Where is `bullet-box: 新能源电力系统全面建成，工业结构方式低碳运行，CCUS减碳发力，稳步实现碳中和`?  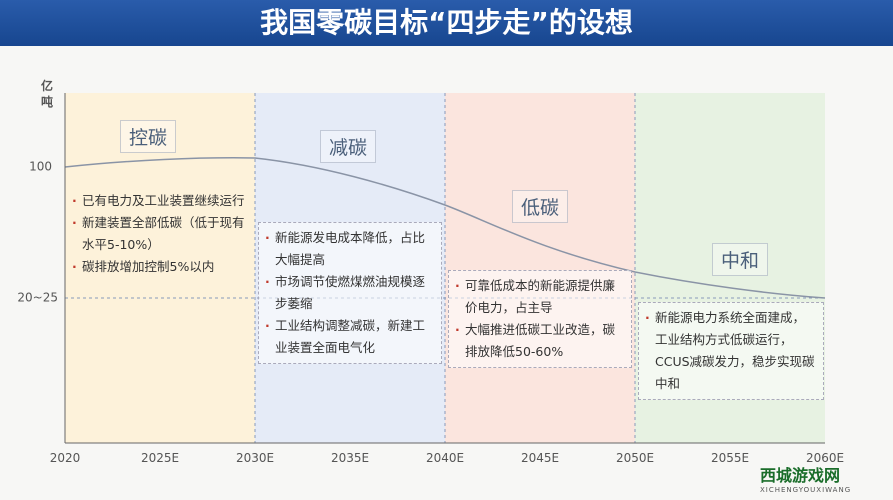 bullet-box: 新能源电力系统全面建成，工业结构方式低碳运行，CCUS减碳发力，稳步实现碳中和 is located at coordinates (731, 351).